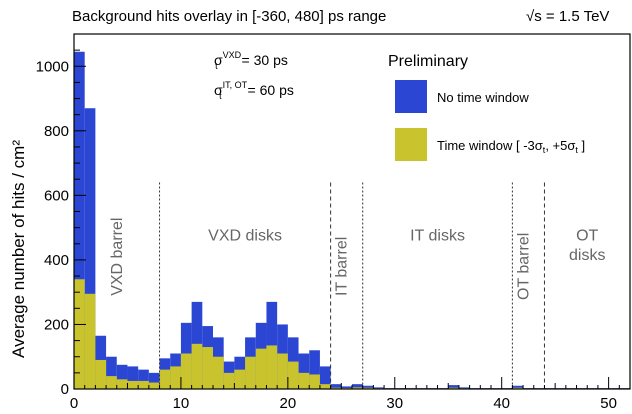 This screenshot has height=414, width=632. I want to click on y-tick-label: 200, so click(56, 324).